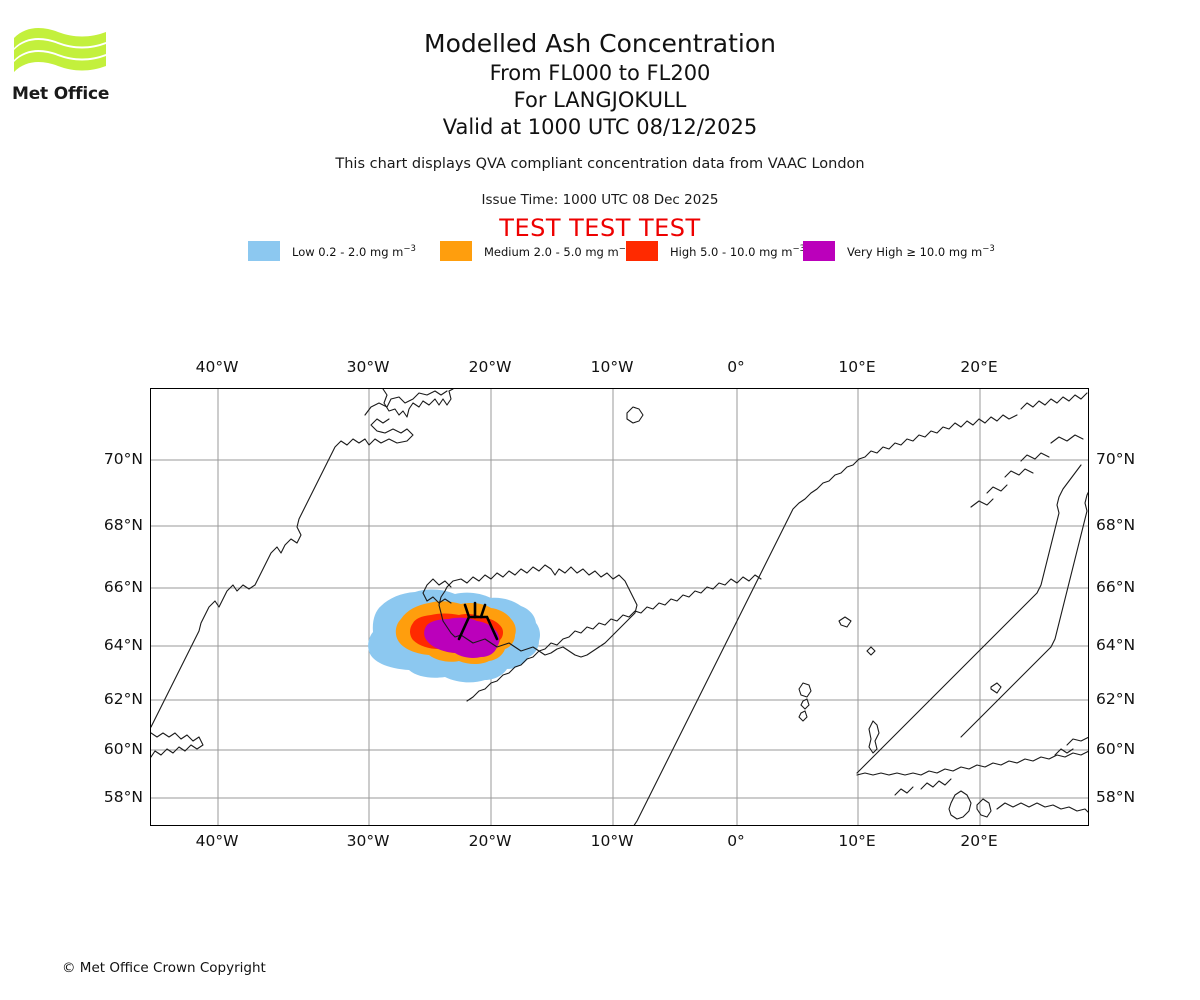  I want to click on met-office-logo: Met Office, so click(72, 69).